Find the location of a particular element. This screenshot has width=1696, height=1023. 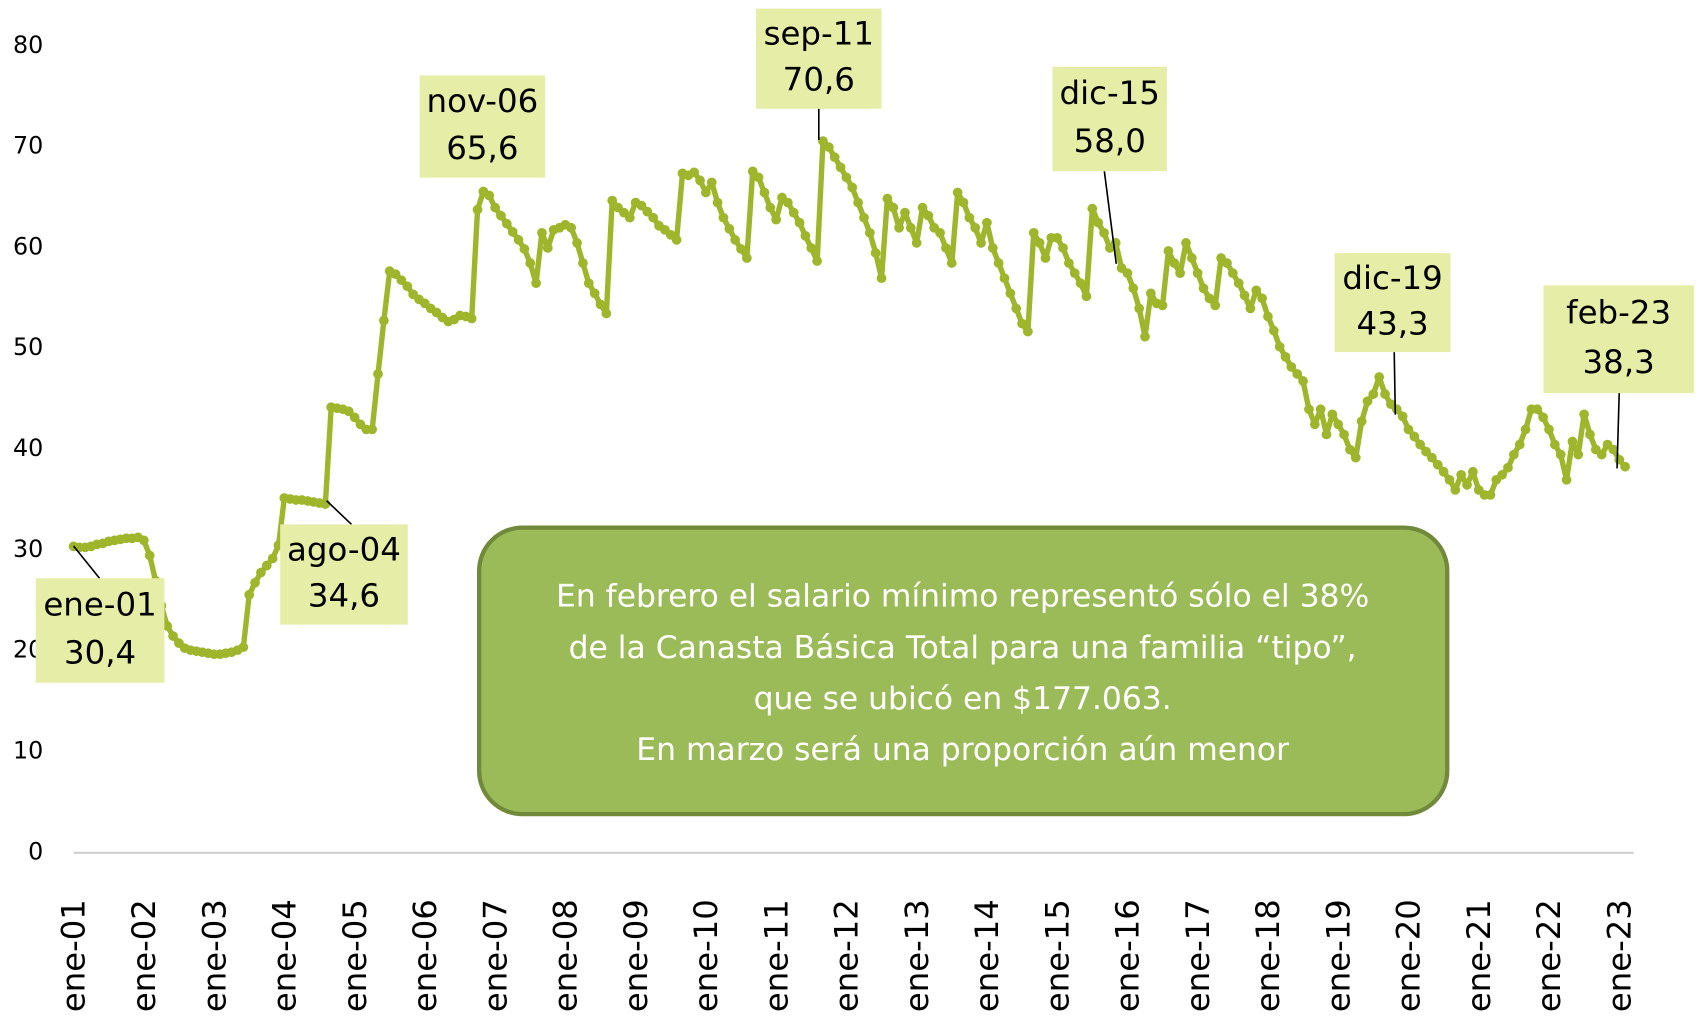

callout-value: 43,3 is located at coordinates (1392, 323).